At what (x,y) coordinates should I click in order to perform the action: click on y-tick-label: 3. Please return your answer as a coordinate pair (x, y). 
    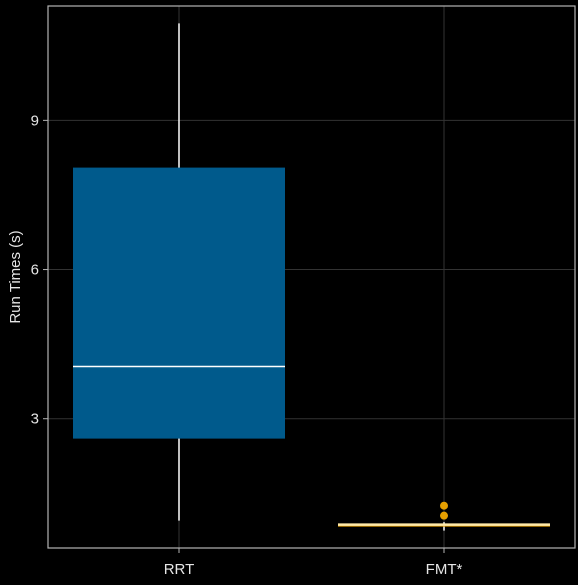
    Looking at the image, I should click on (35, 419).